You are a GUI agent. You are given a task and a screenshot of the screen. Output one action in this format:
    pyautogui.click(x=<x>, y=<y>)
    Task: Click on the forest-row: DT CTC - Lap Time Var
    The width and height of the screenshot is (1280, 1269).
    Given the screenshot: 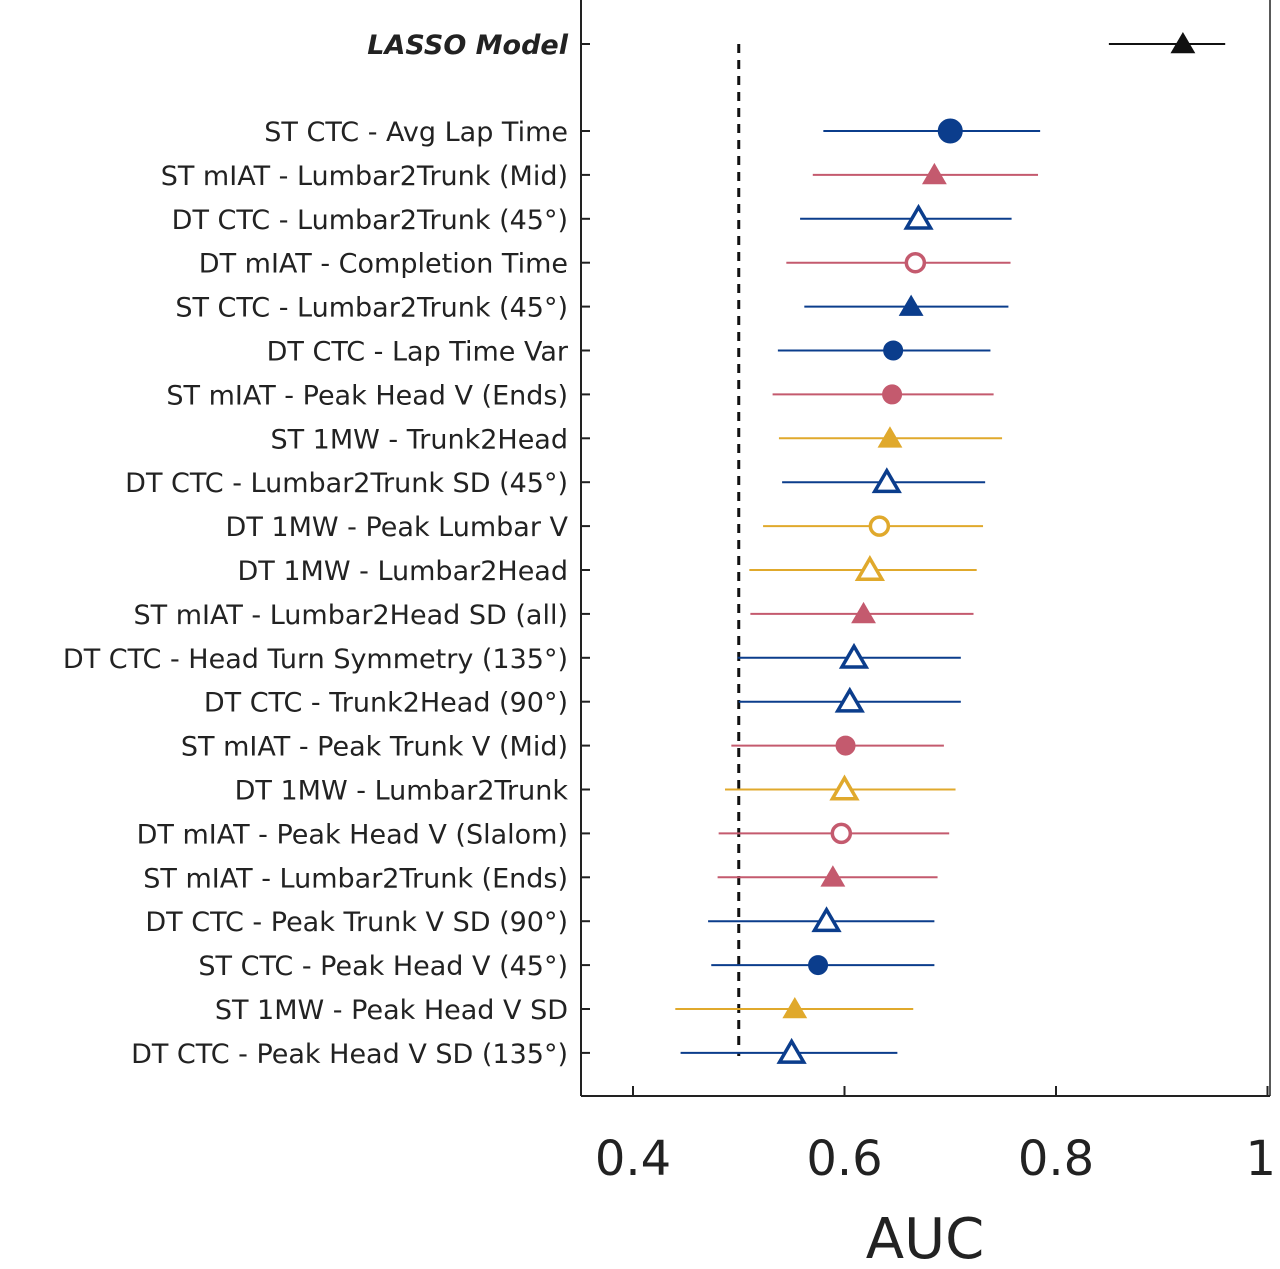 What is the action you would take?
    pyautogui.click(x=629, y=352)
    